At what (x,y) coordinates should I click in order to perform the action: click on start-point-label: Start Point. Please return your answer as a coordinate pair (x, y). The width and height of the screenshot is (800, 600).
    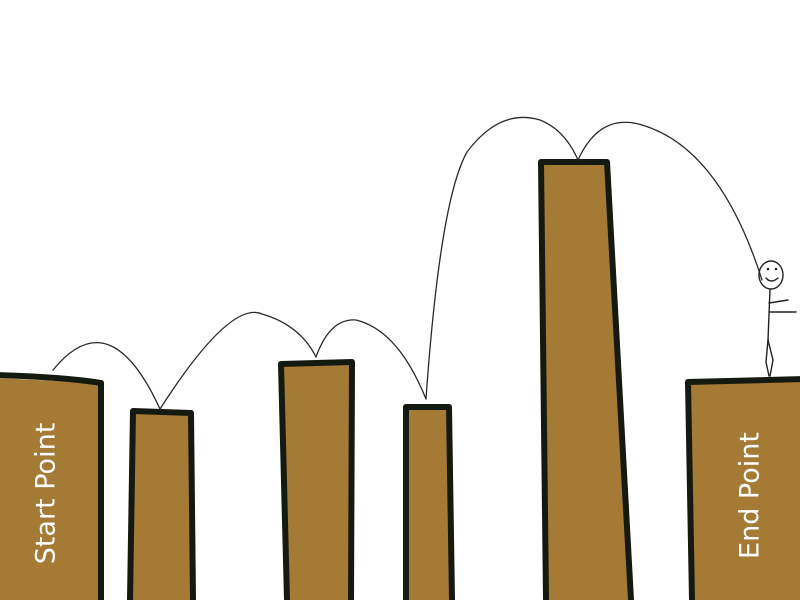
    Looking at the image, I should click on (46, 493).